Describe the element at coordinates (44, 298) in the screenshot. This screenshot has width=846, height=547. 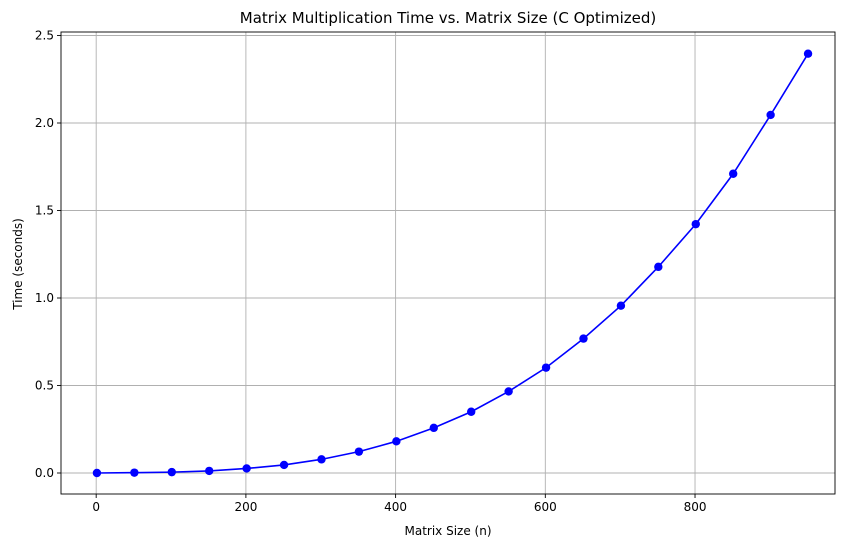
I see `y-tick-label: 1.0` at that location.